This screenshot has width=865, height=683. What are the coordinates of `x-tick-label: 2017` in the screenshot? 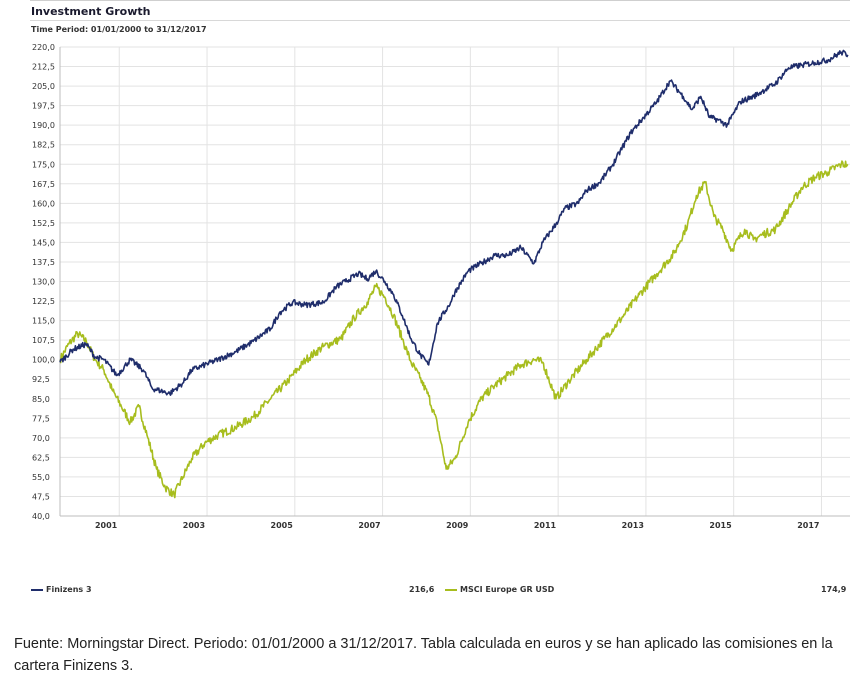 It's located at (808, 525).